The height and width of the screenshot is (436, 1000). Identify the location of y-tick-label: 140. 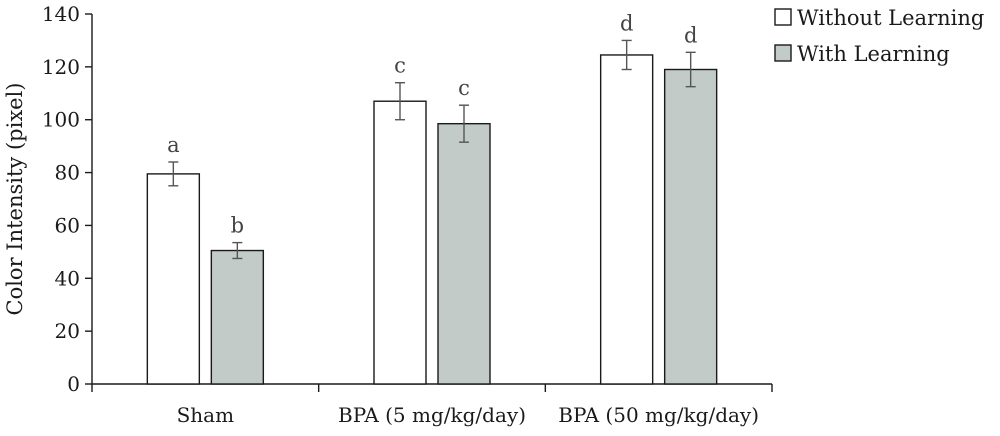
(61, 14).